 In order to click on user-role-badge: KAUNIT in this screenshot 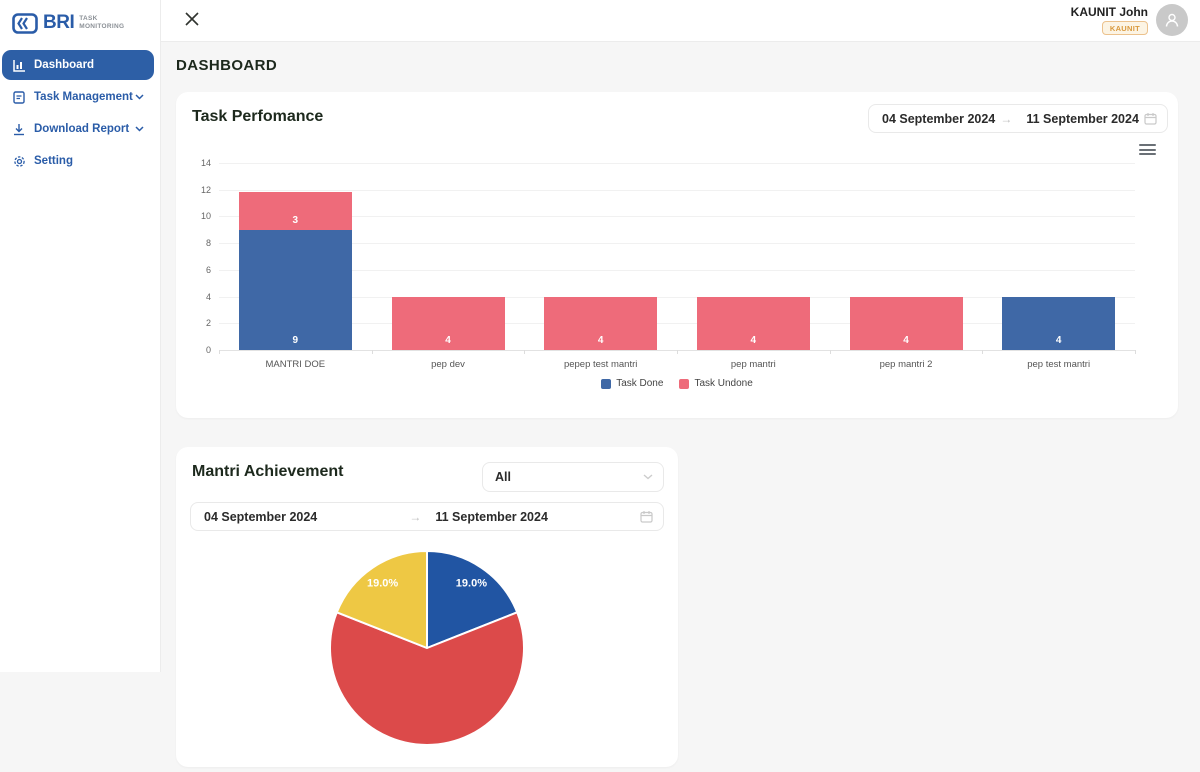, I will do `click(1124, 28)`.